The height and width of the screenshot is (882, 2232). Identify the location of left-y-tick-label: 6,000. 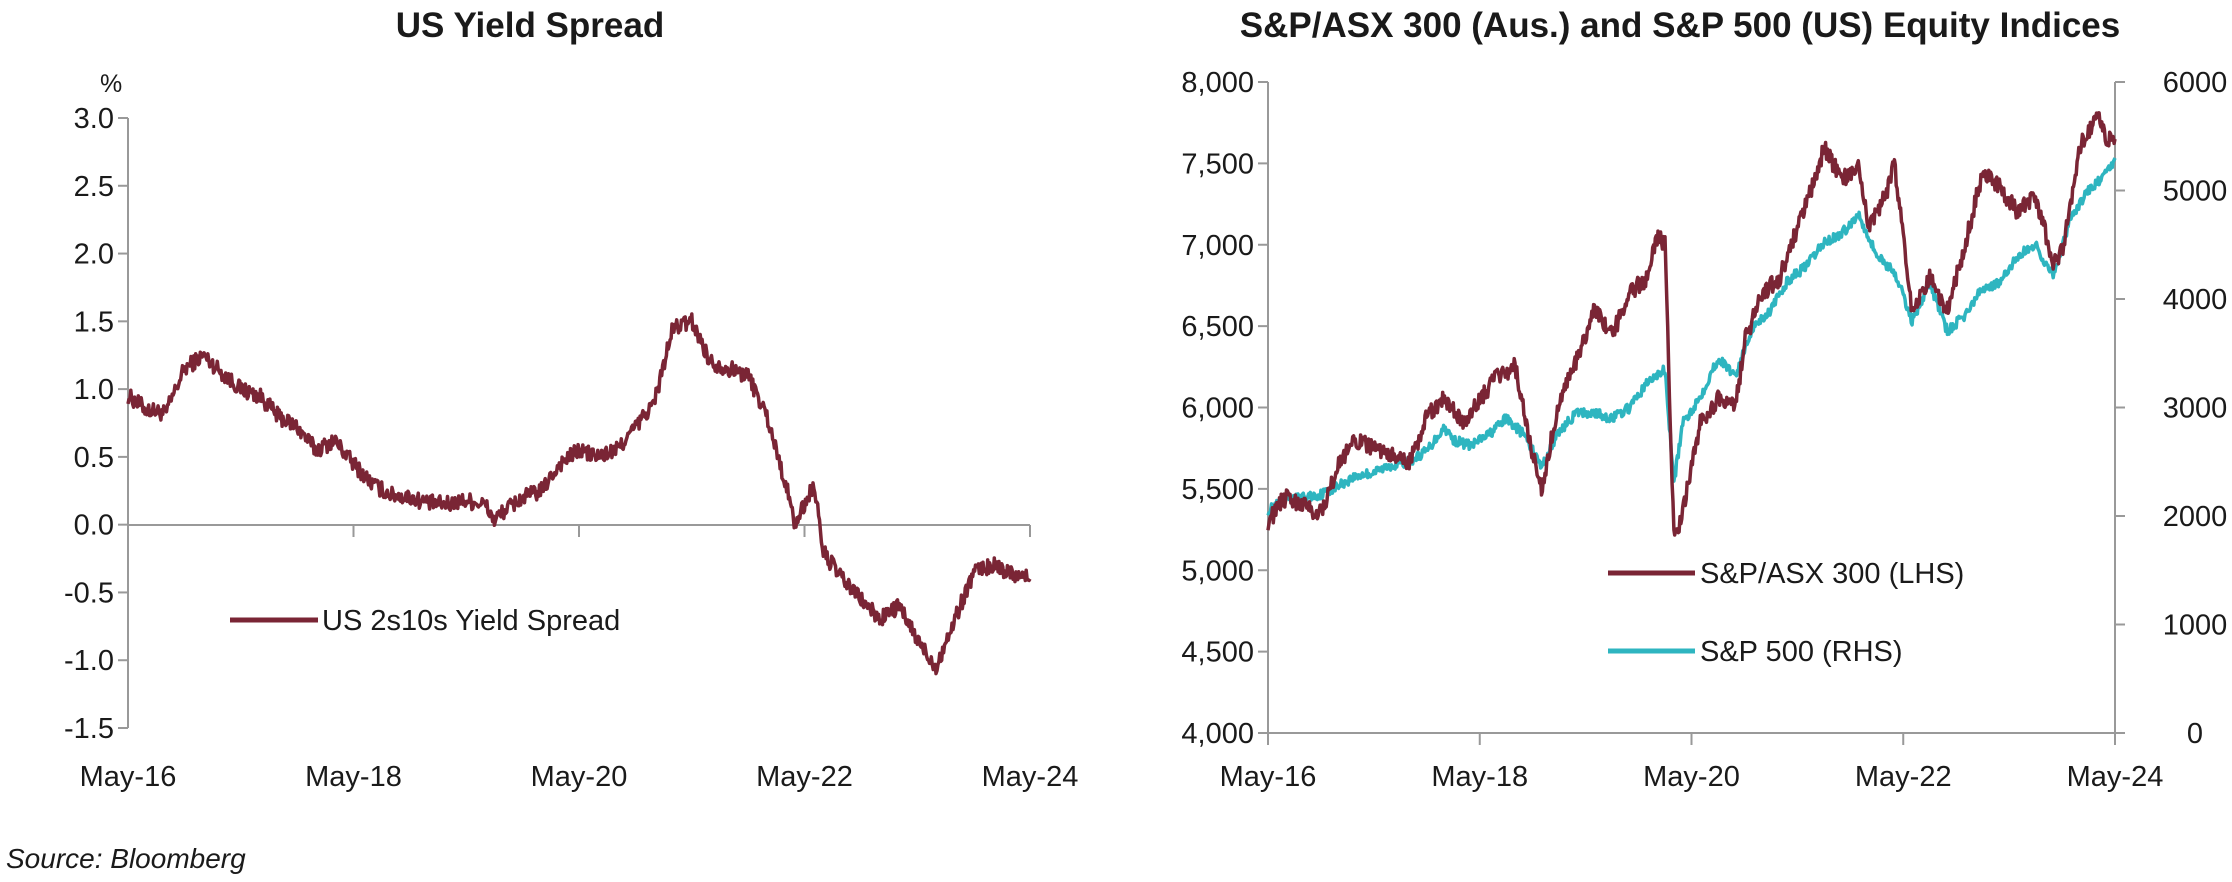
(1217, 409).